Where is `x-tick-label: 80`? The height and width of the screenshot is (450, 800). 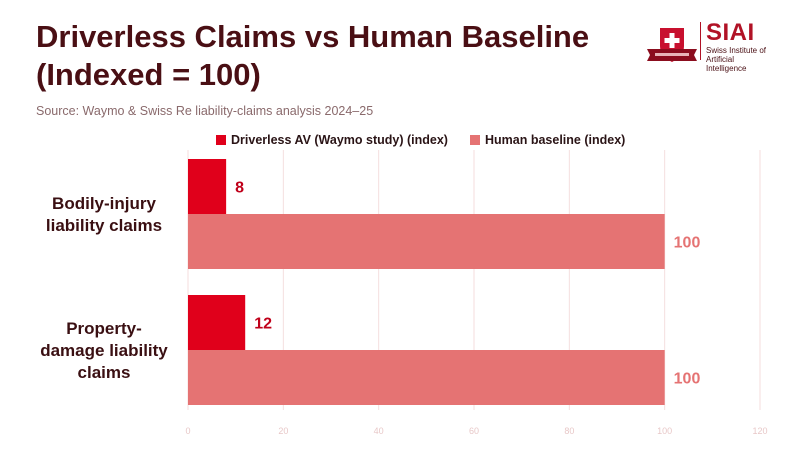
x-tick-label: 80 is located at coordinates (569, 431).